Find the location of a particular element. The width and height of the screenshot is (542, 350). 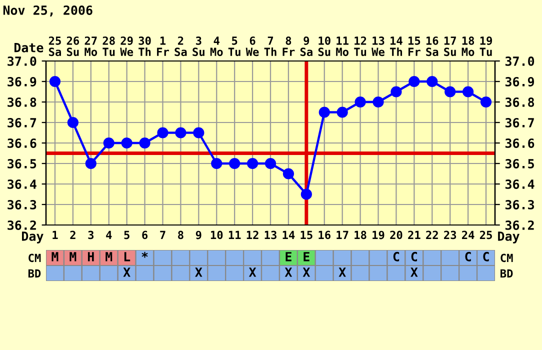

x2-tick-label: 26 Su is located at coordinates (73, 46).